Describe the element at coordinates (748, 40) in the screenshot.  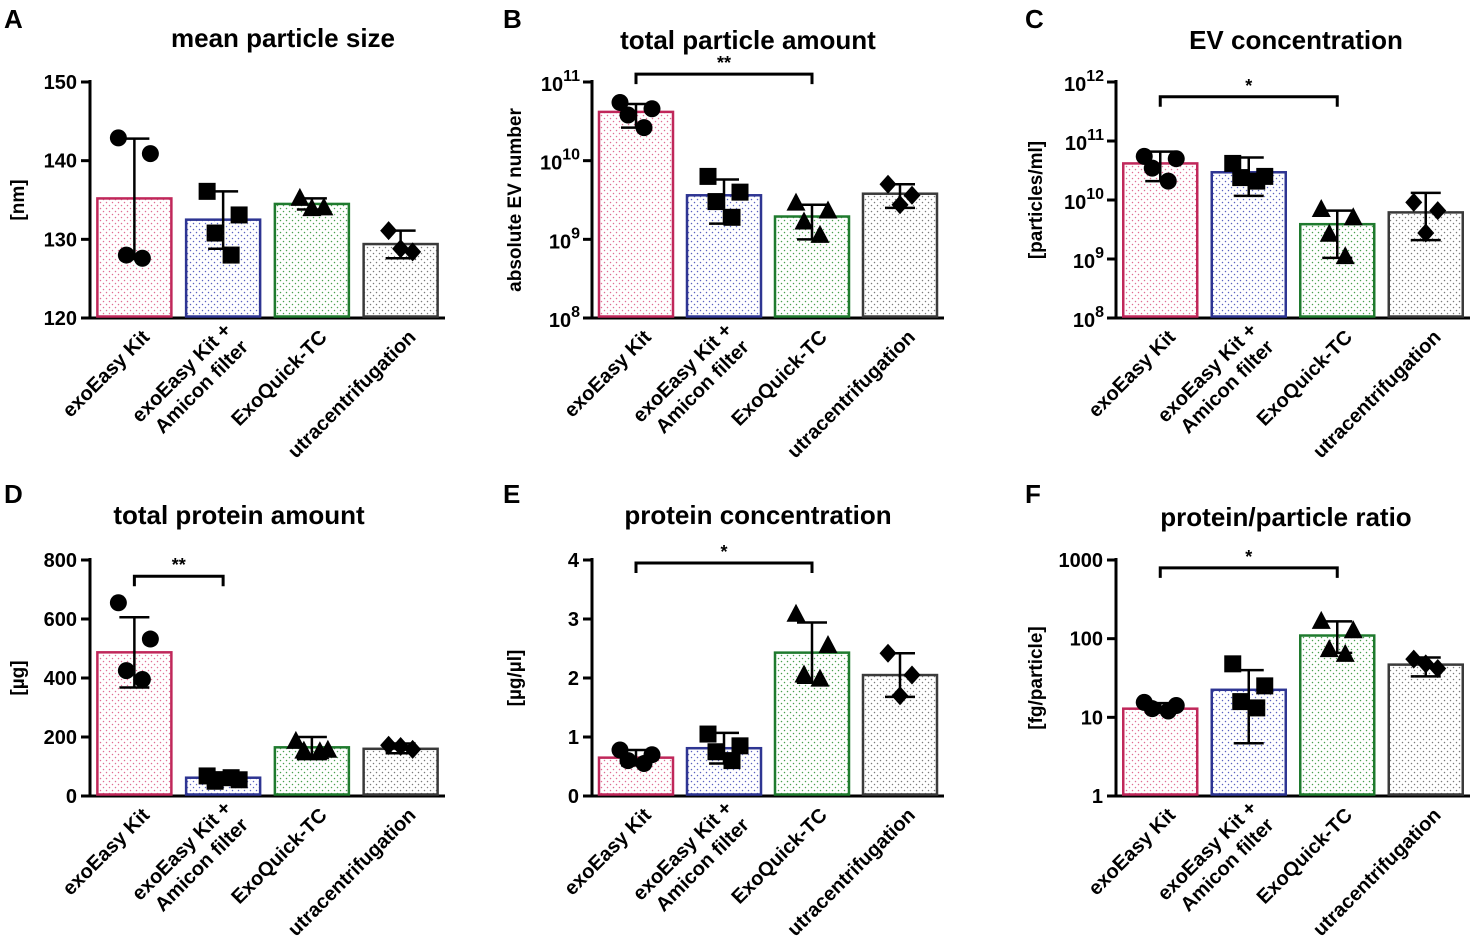
I see `panel-title: total particle amount` at that location.